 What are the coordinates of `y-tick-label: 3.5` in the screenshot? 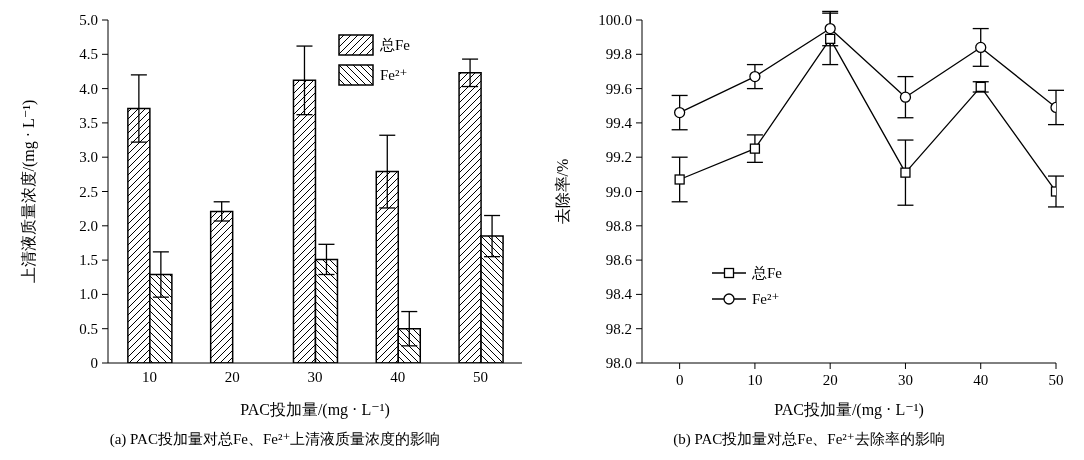 It's located at (88, 122).